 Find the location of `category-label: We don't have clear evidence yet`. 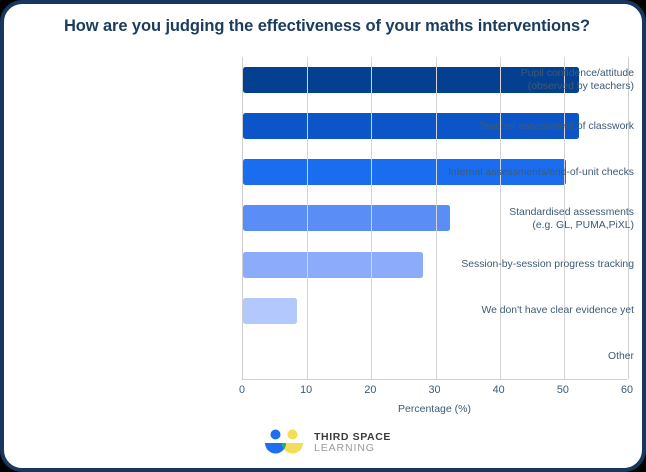

category-label: We don't have clear evidence yet is located at coordinates (526, 310).